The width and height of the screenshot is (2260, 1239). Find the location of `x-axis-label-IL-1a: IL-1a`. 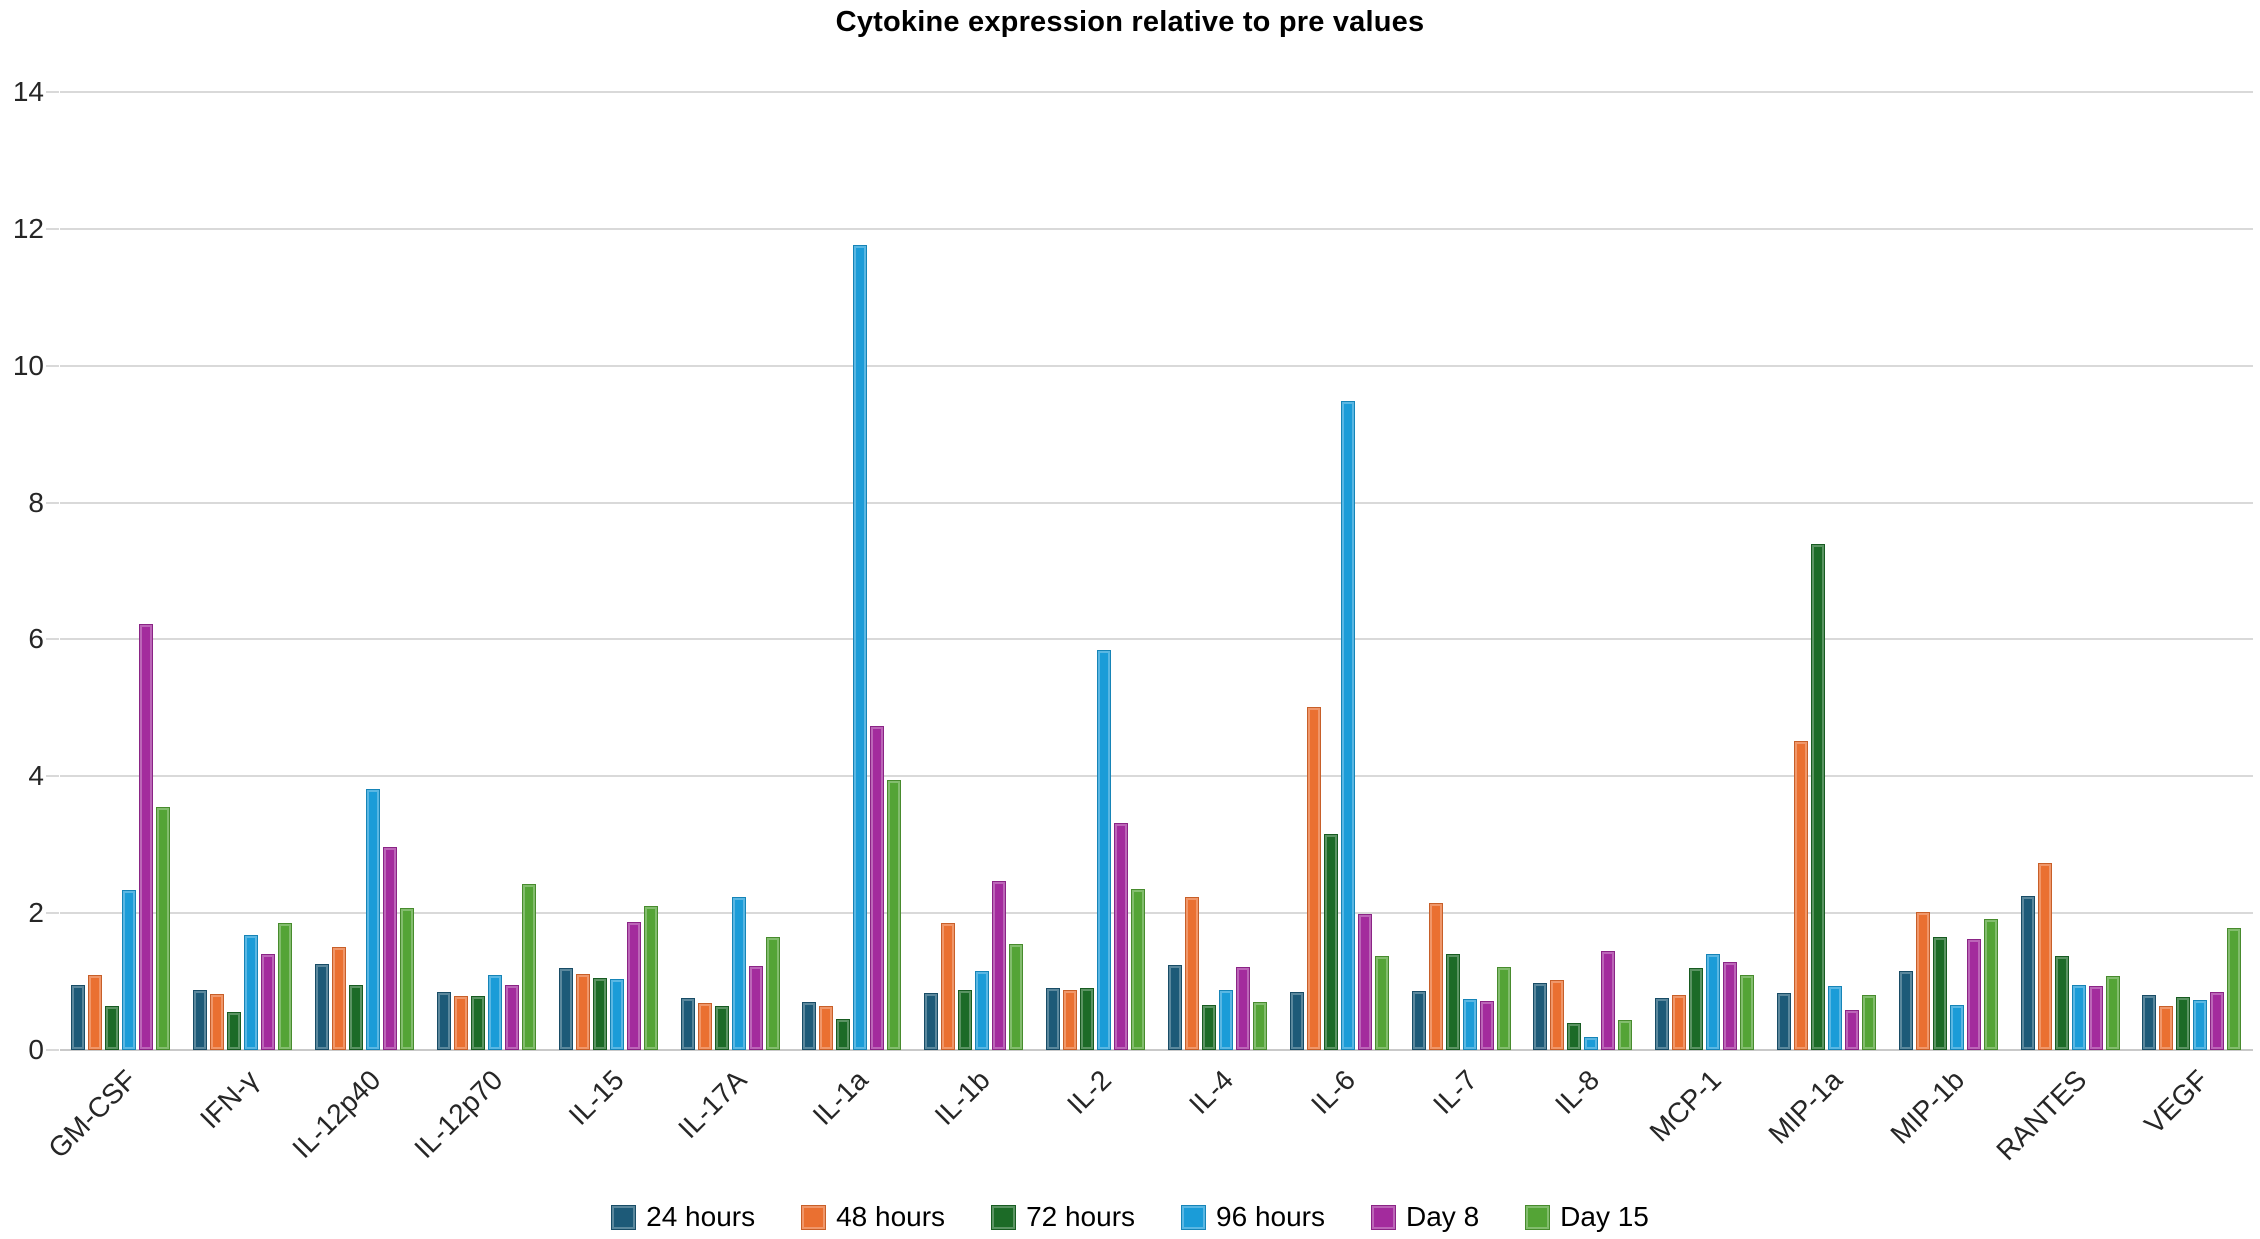

x-axis-label-IL-1a: IL-1a is located at coordinates (840, 1098).